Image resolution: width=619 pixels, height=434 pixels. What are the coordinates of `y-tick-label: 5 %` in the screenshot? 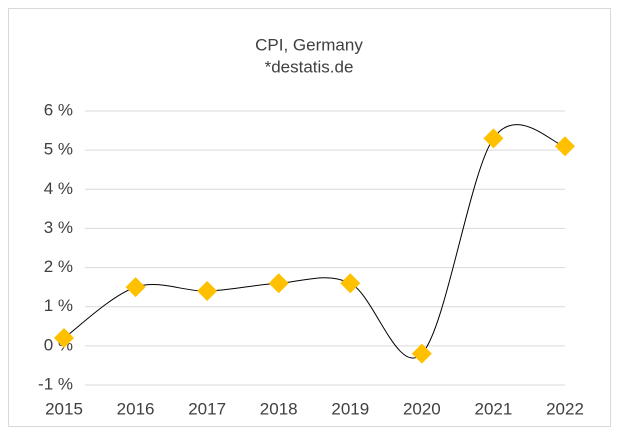 It's located at (58, 149).